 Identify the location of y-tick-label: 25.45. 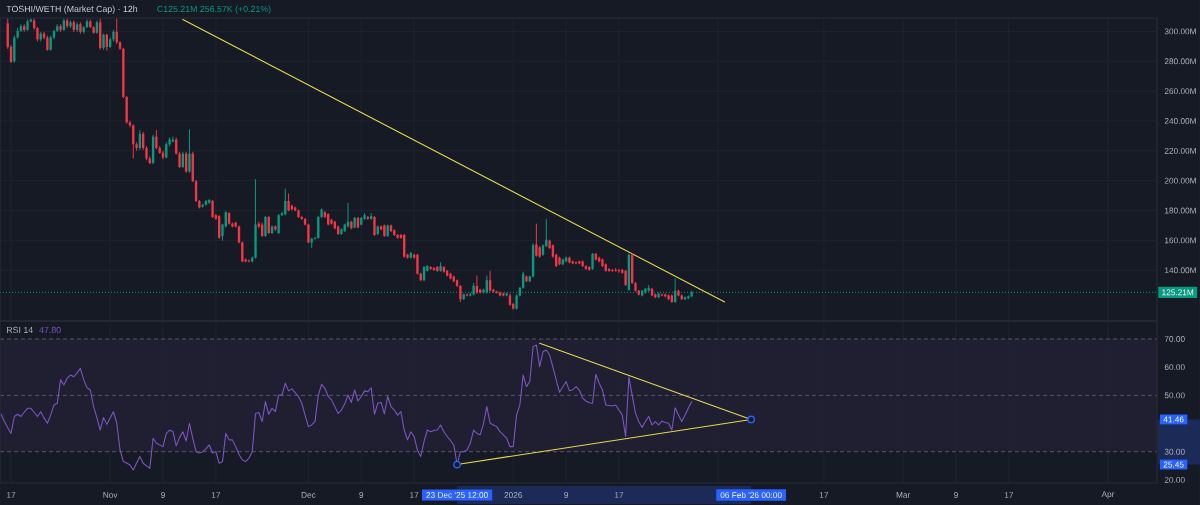
(1173, 464).